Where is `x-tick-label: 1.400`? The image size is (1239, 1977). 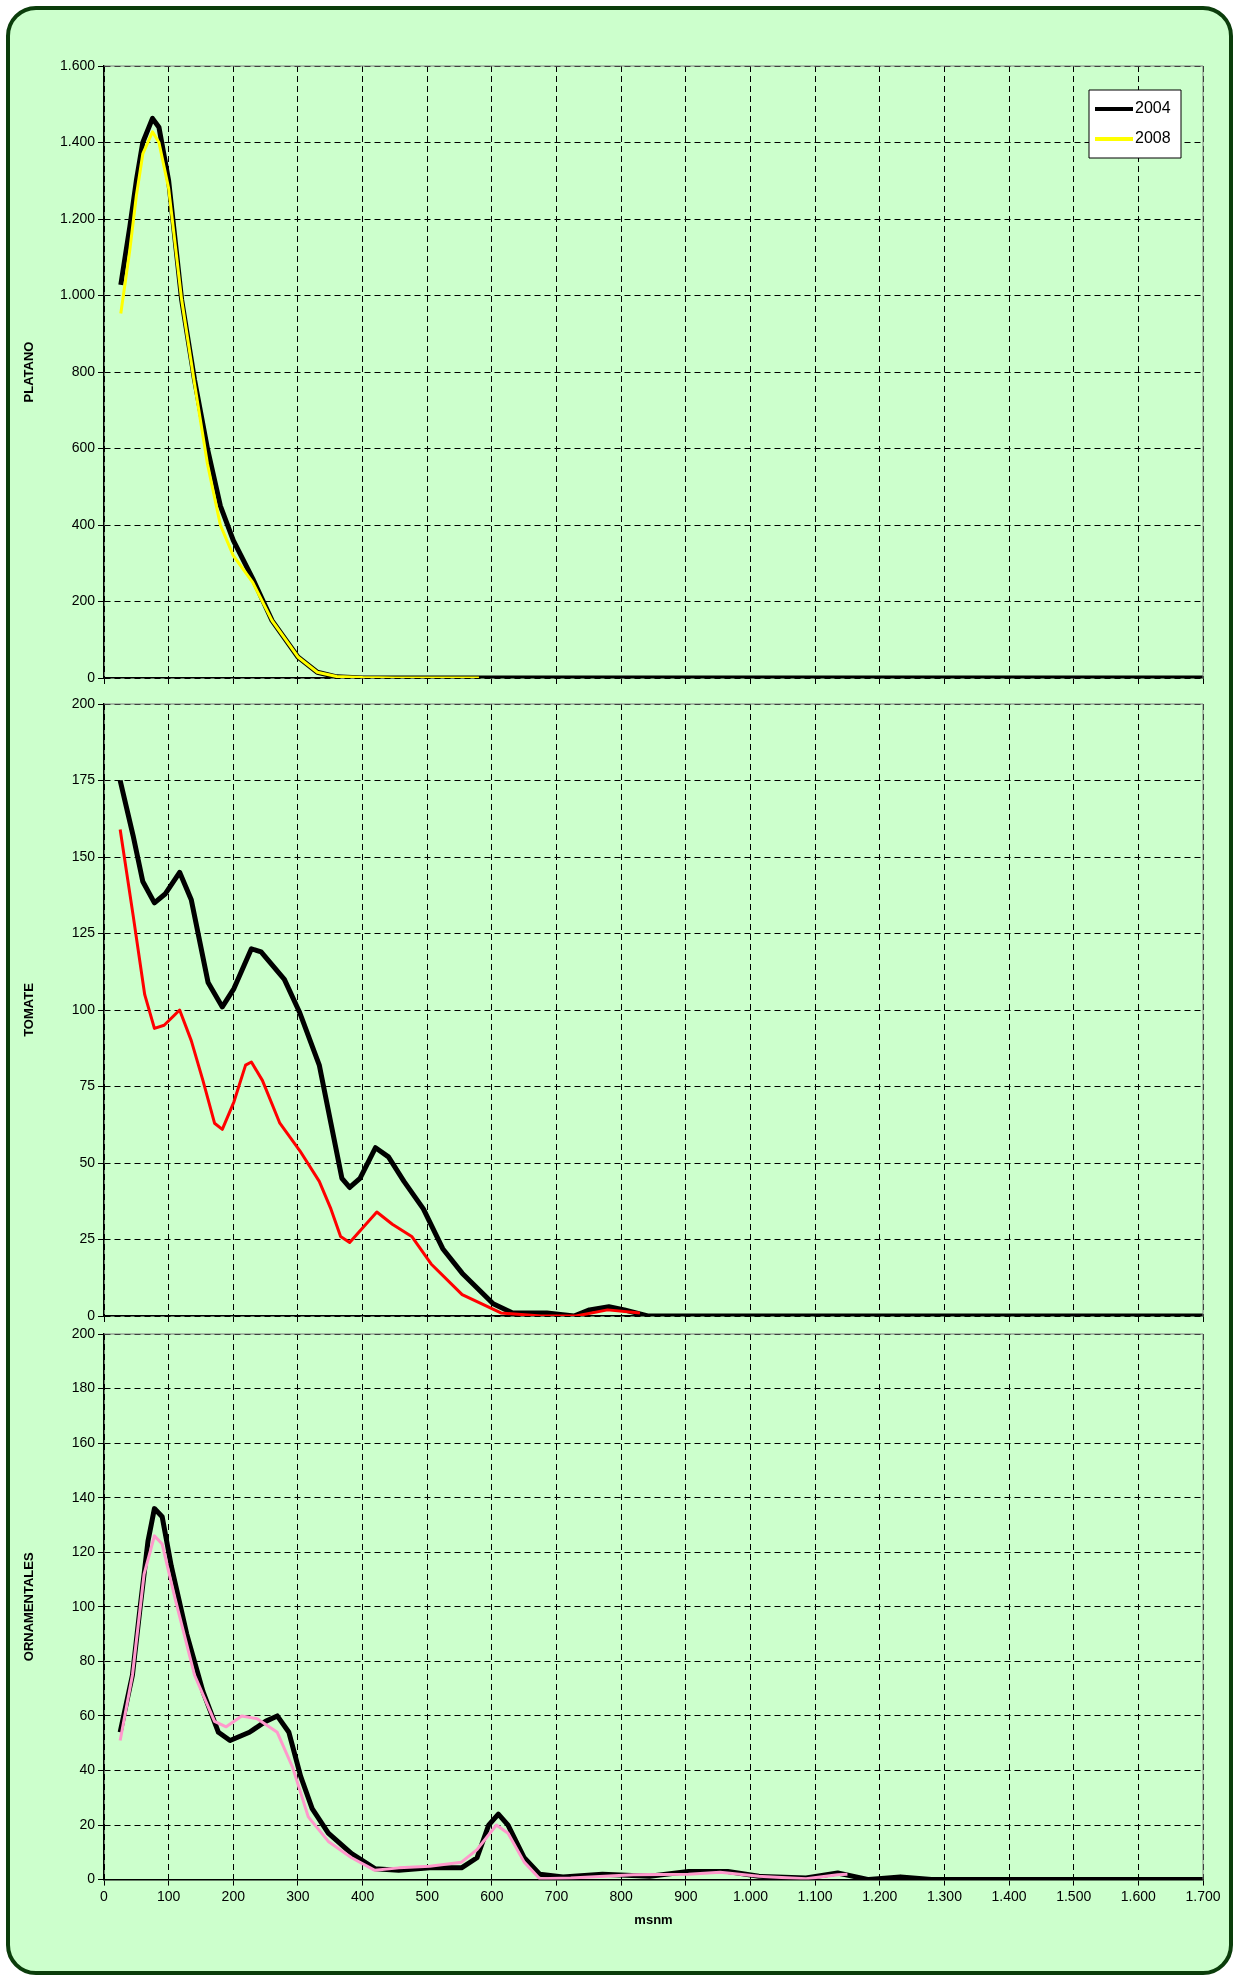
x-tick-label: 1.400 is located at coordinates (1009, 1895).